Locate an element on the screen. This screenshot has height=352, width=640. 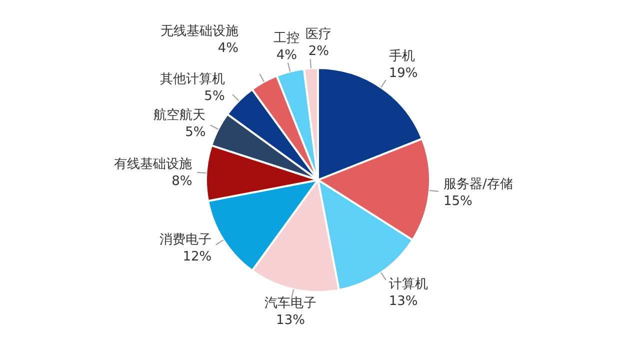
slice-label: 航空航天 is located at coordinates (180, 115).